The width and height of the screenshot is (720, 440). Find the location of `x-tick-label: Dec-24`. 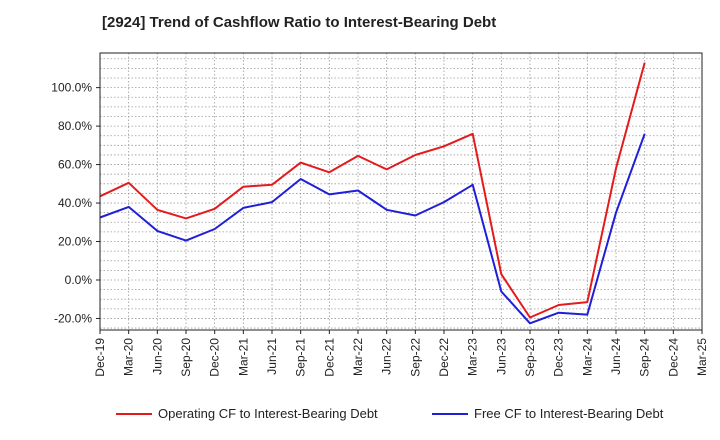

x-tick-label: Dec-24 is located at coordinates (673, 357).